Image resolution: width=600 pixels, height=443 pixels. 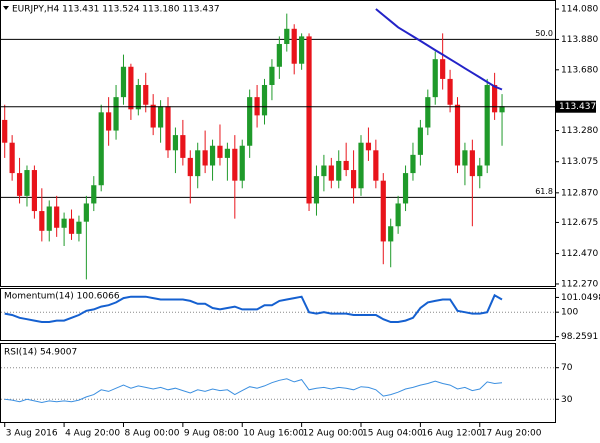 I want to click on panel-title: RSI(14) 54.9007, so click(x=40, y=353).